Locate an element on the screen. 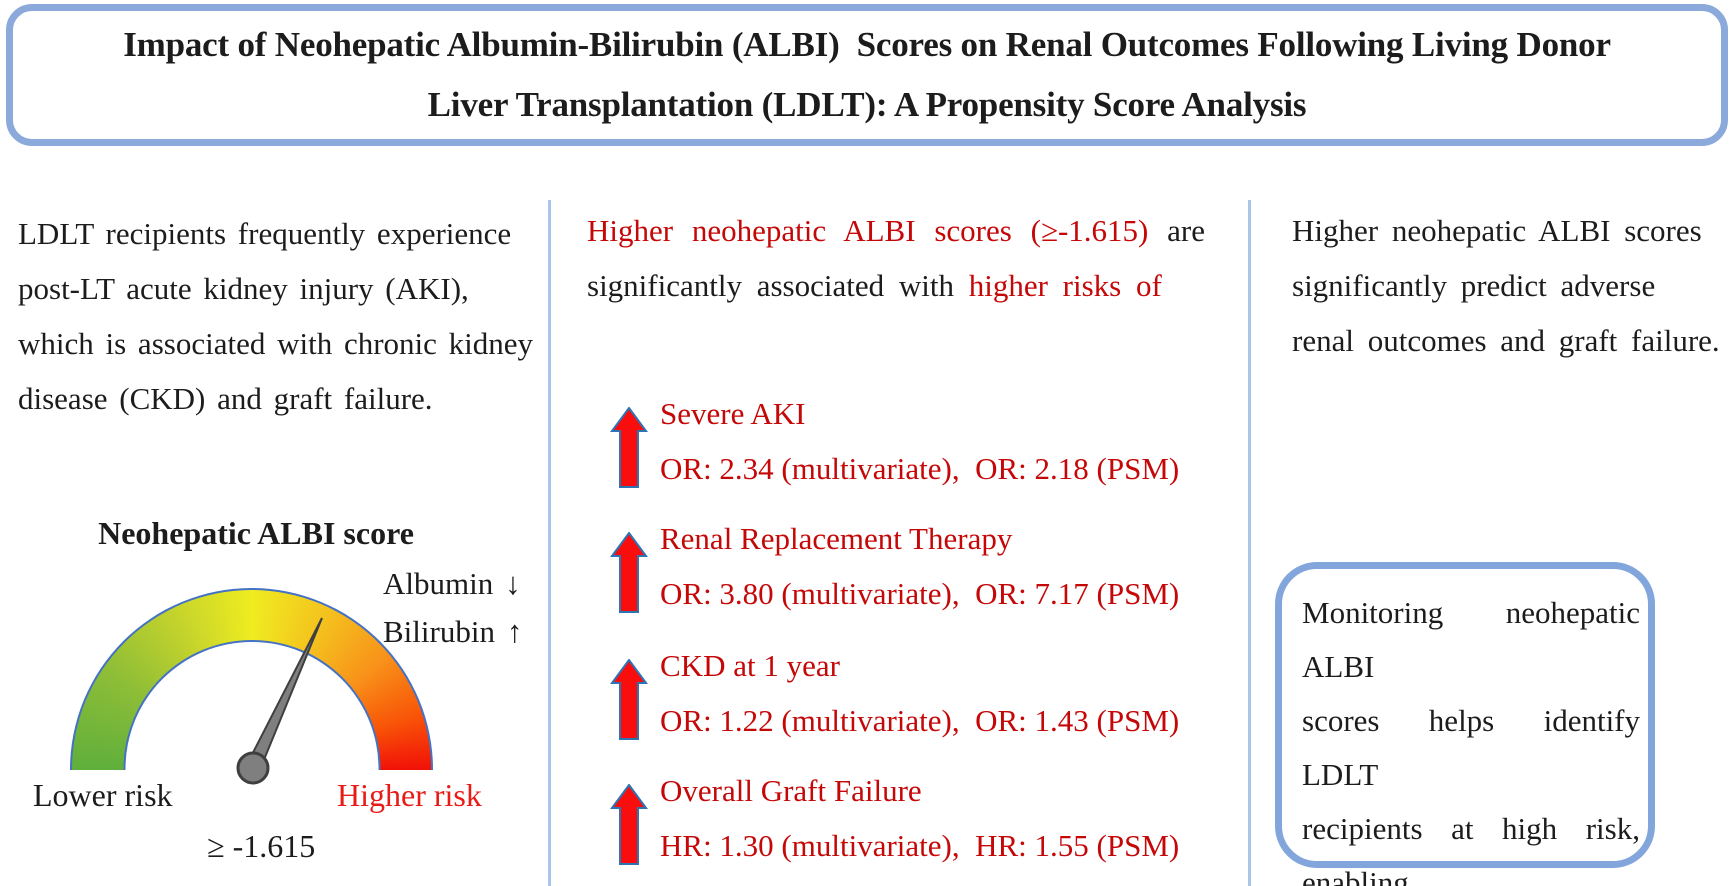 This screenshot has height=886, width=1736. conclusion-line: Monitoring neohepatic ALBI is located at coordinates (1471, 639).